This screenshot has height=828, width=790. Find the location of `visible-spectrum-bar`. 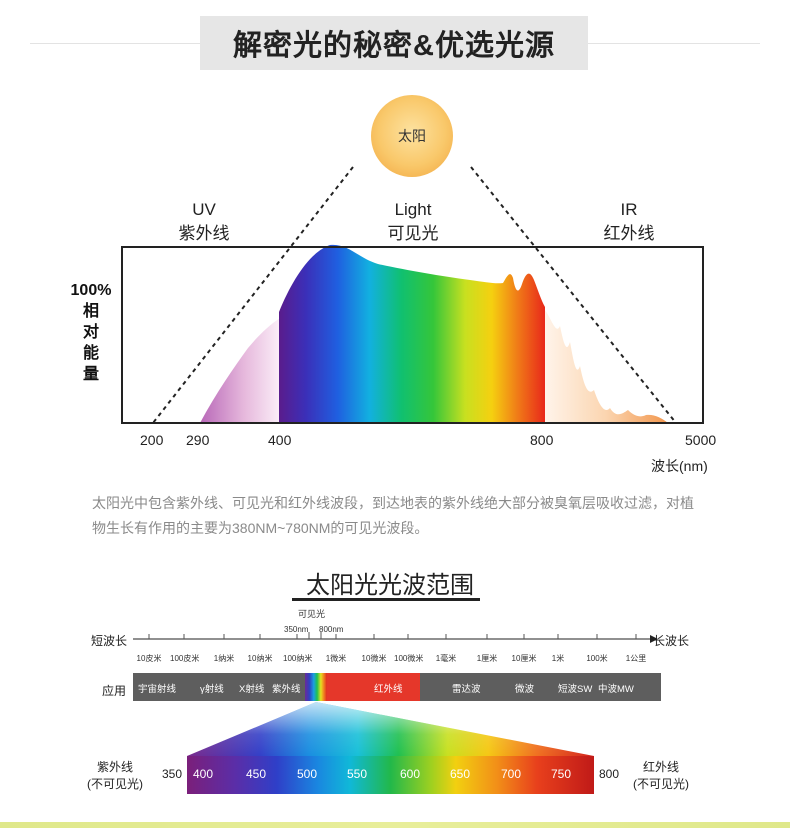

visible-spectrum-bar is located at coordinates (390, 775).